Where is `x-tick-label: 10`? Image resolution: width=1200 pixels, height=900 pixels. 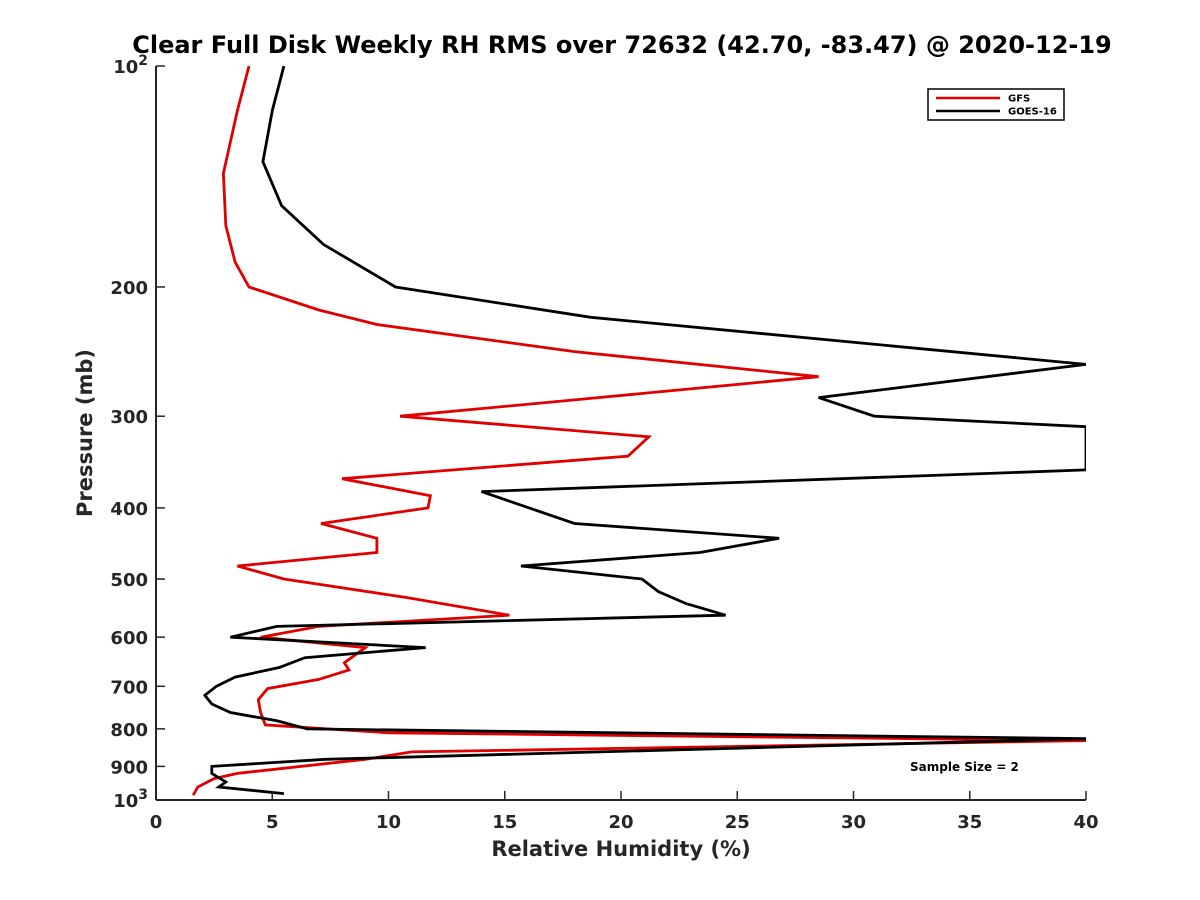 x-tick-label: 10 is located at coordinates (388, 822).